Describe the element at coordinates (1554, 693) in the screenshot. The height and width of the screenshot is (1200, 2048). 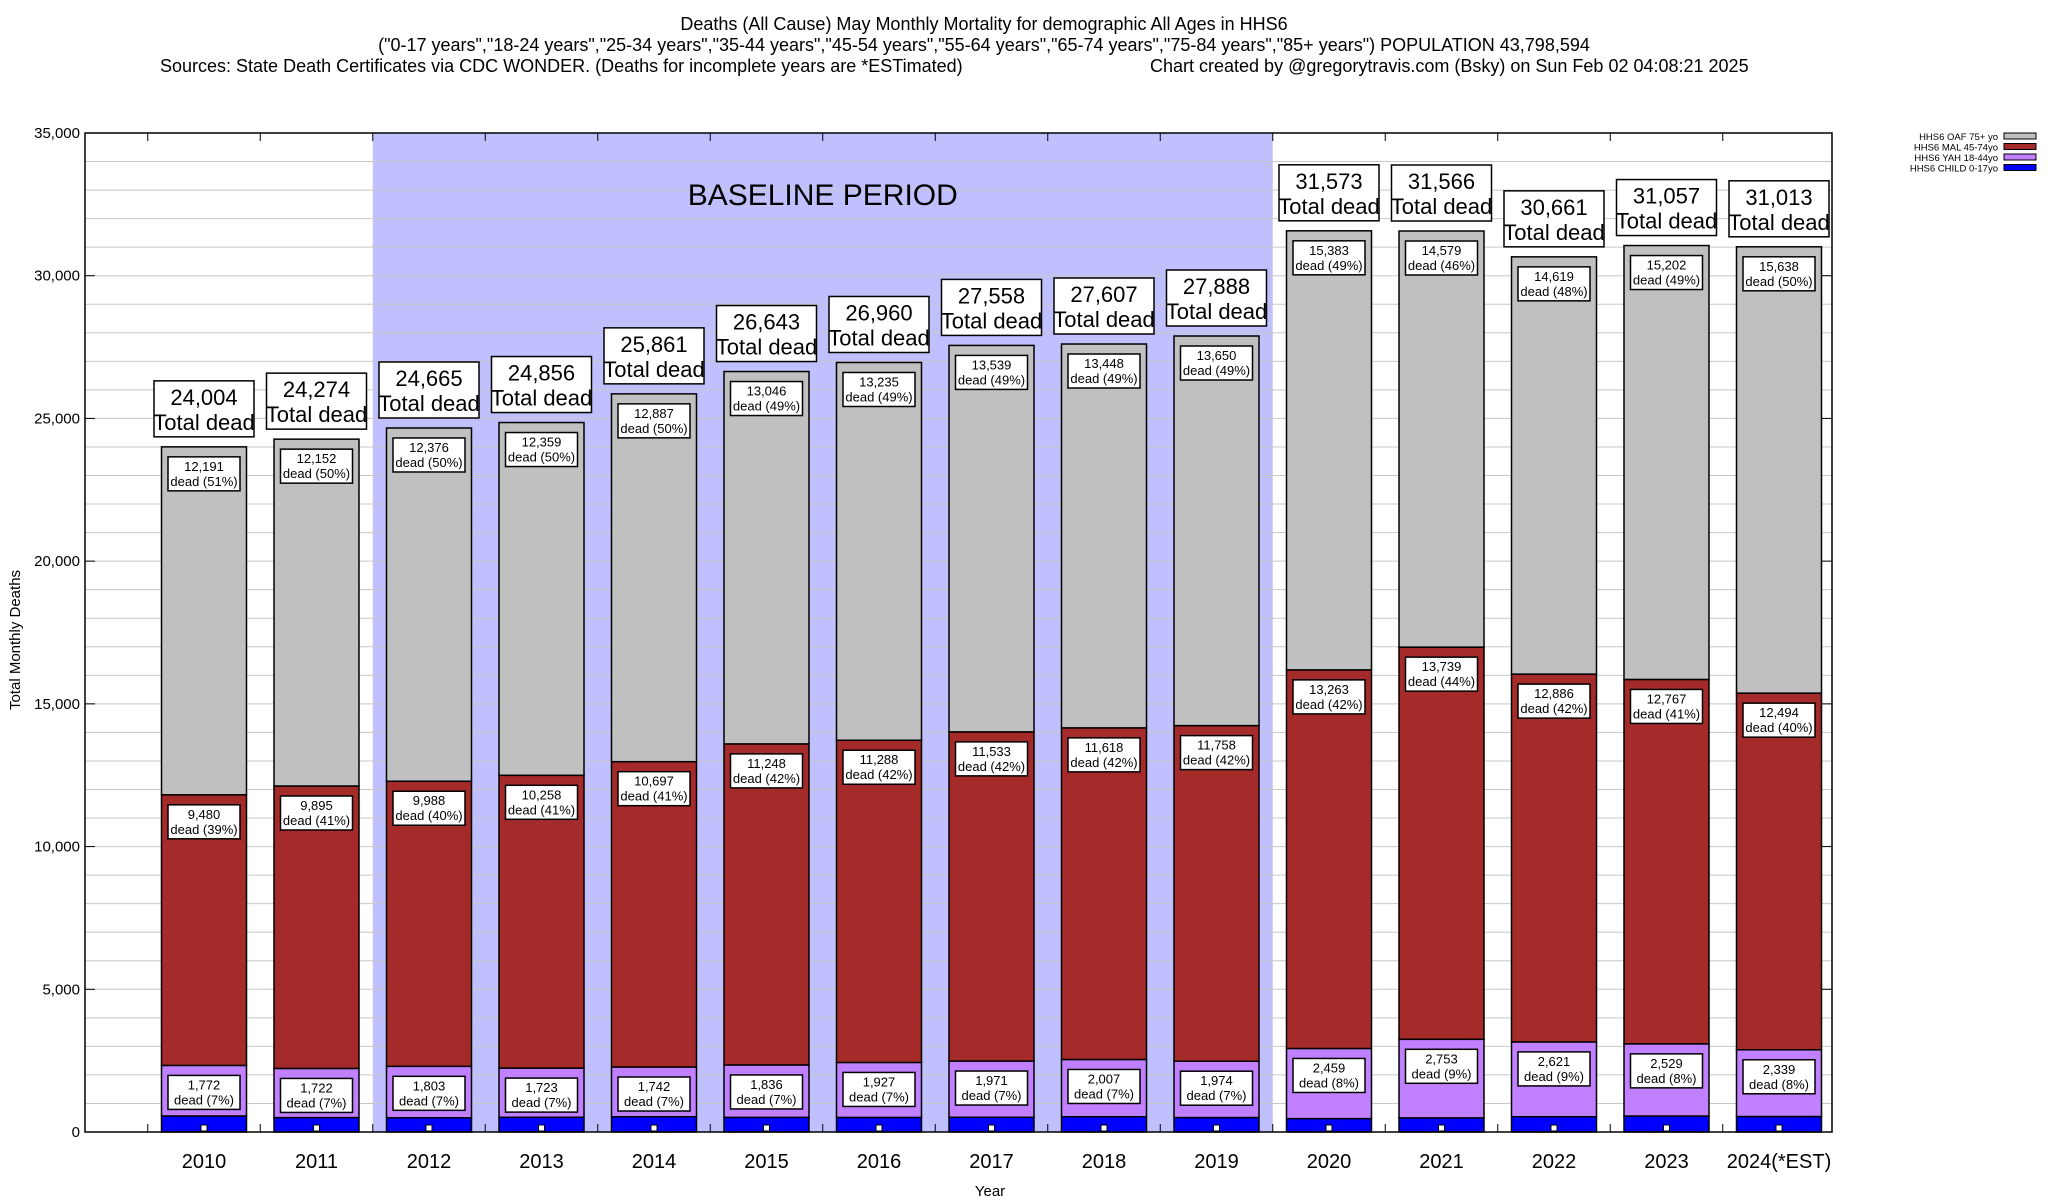
I see `segment-label-value: 12,886` at that location.